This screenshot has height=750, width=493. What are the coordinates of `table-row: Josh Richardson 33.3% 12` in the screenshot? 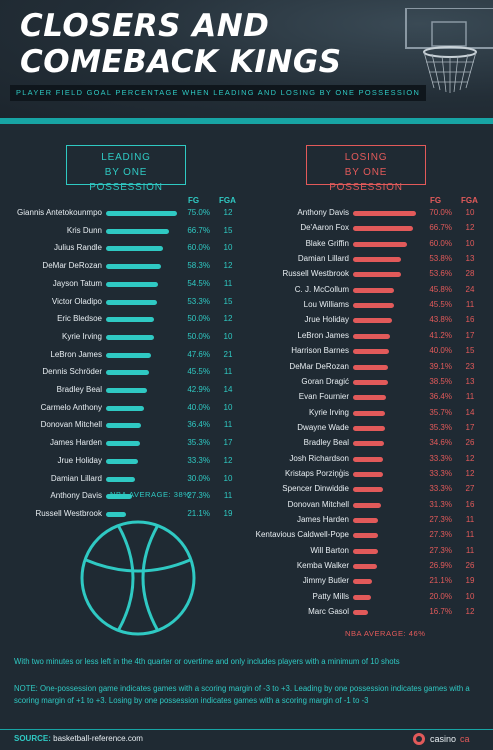 It's located at (246, 459).